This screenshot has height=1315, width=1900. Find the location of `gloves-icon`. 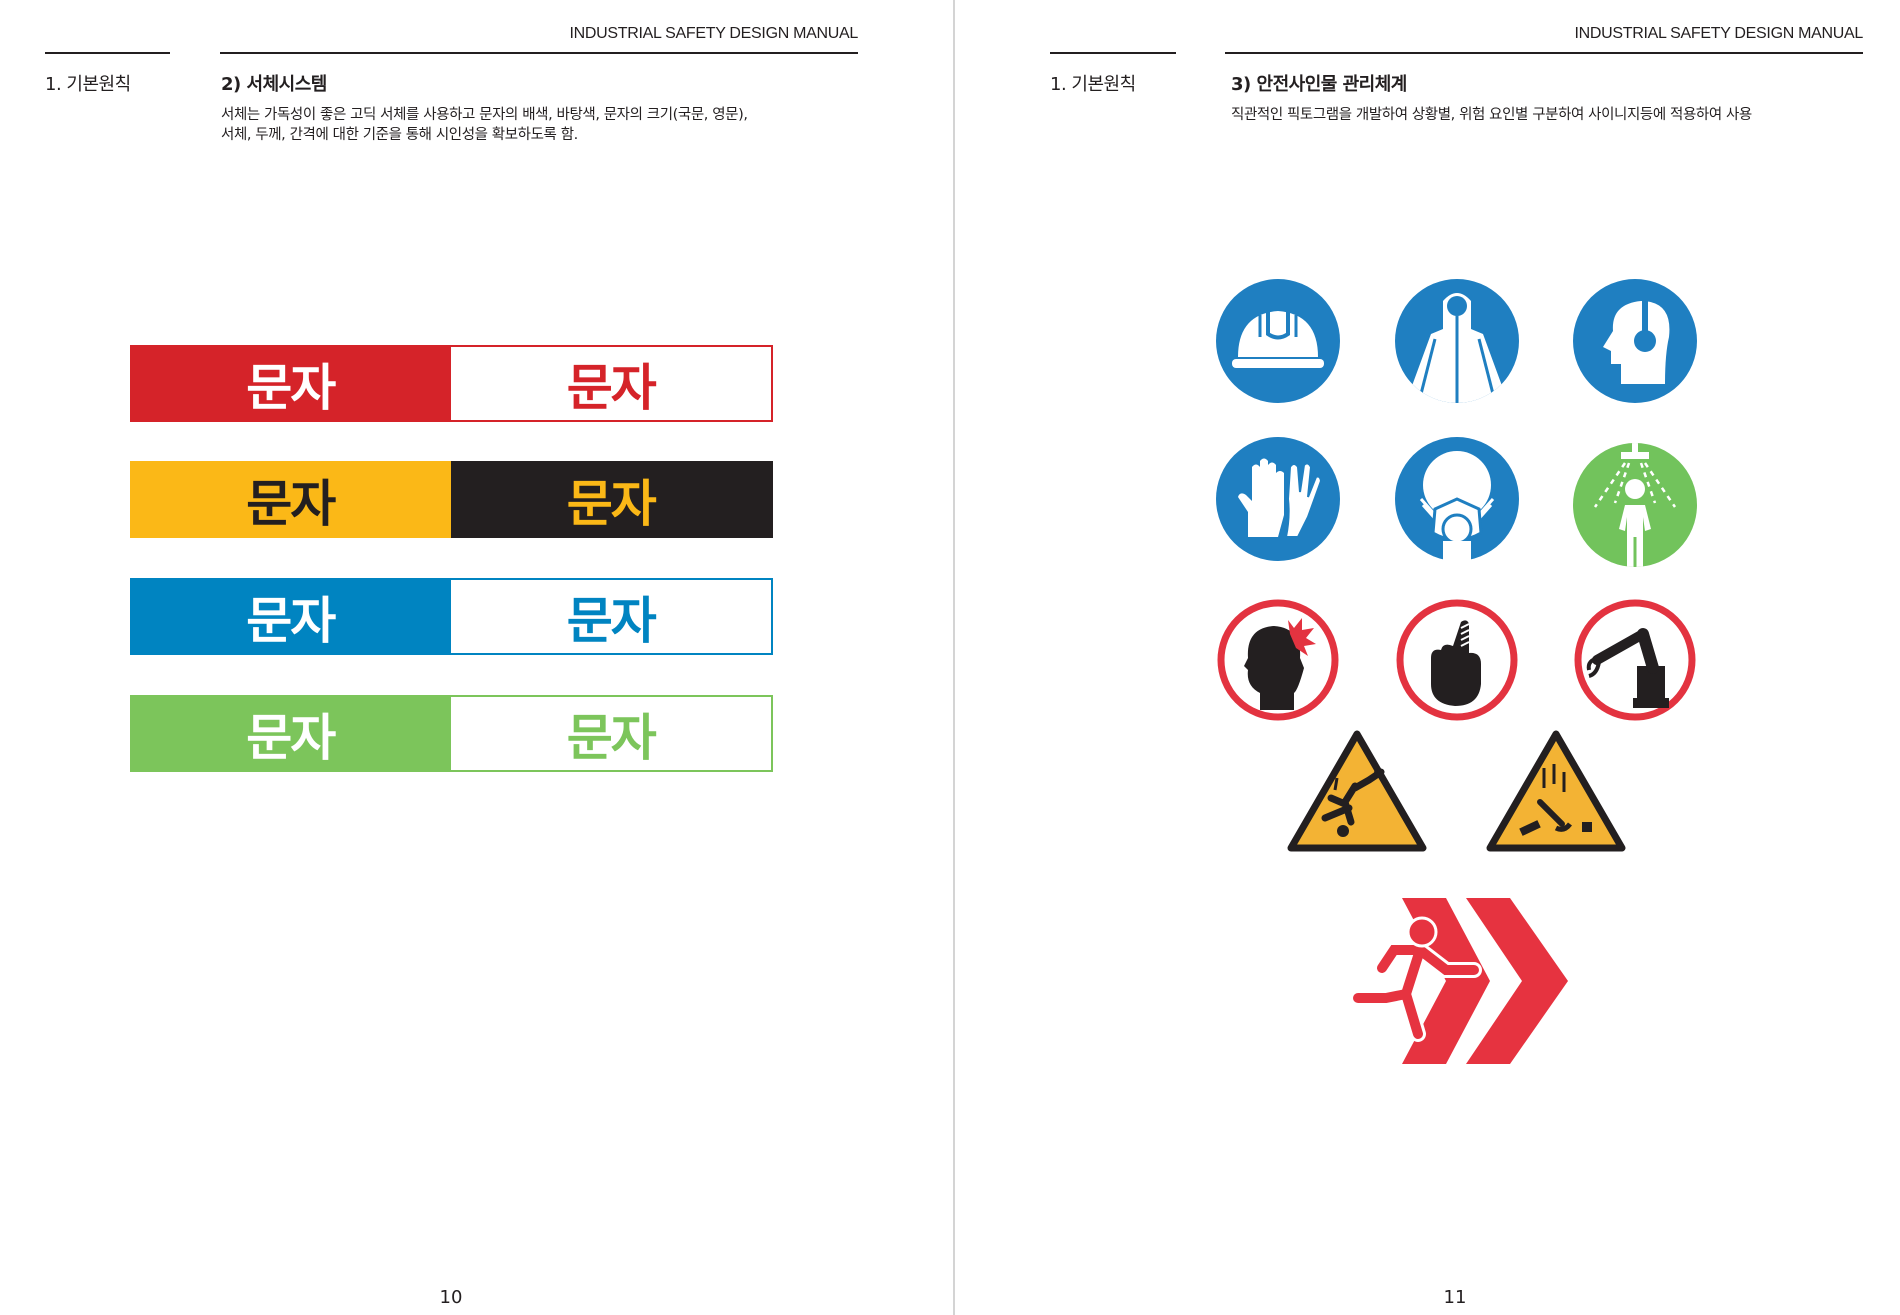

gloves-icon is located at coordinates (1278, 499).